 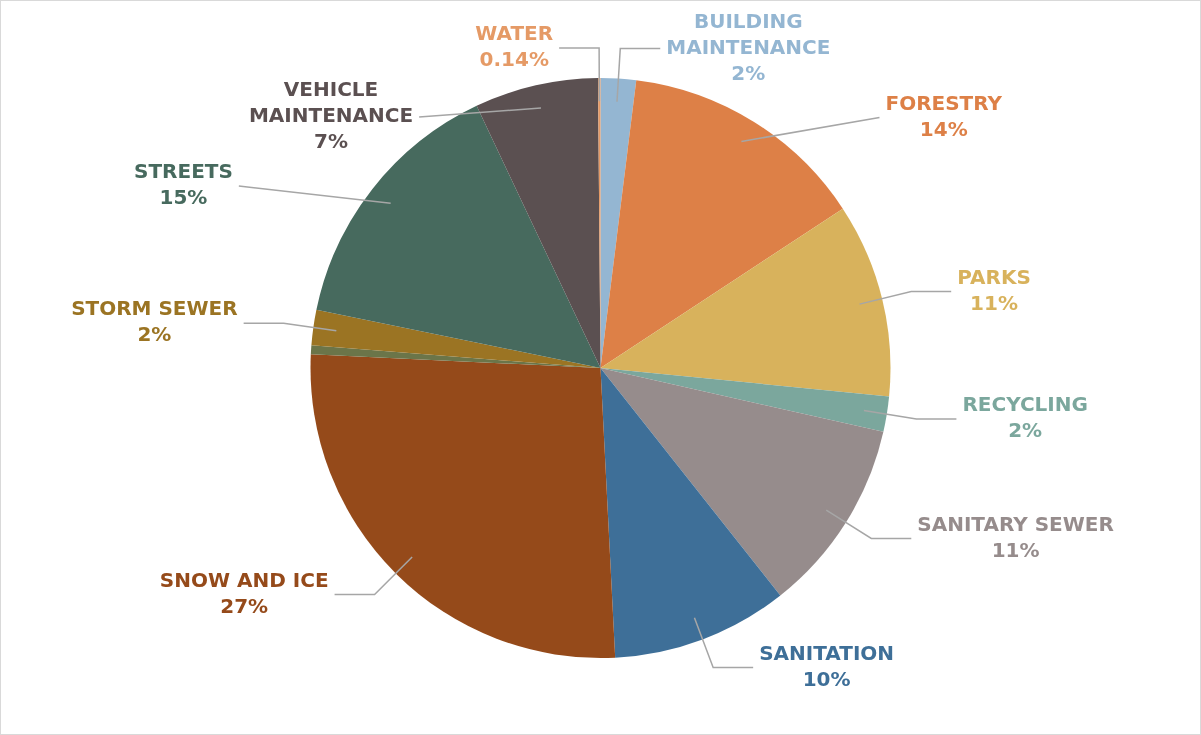 What do you see at coordinates (943, 128) in the screenshot?
I see `data-label: 14%` at bounding box center [943, 128].